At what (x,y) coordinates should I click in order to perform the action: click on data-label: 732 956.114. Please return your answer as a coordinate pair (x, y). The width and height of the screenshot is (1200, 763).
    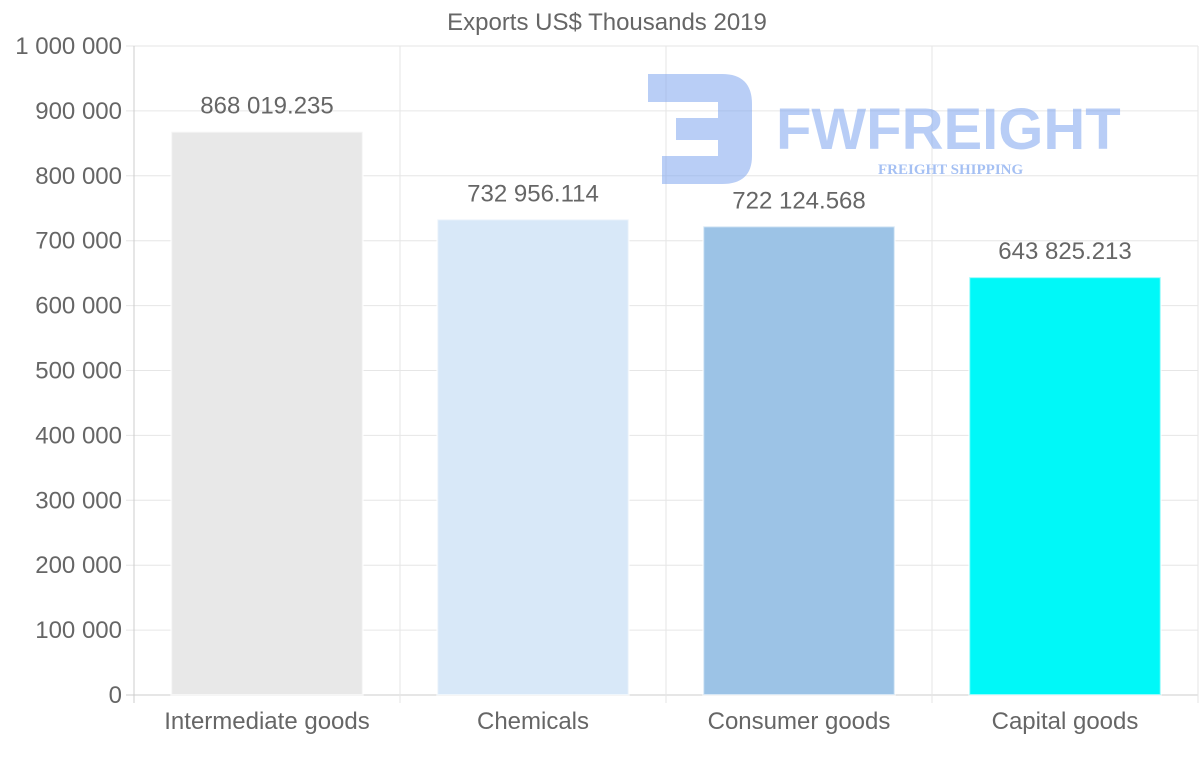
    Looking at the image, I should click on (533, 193).